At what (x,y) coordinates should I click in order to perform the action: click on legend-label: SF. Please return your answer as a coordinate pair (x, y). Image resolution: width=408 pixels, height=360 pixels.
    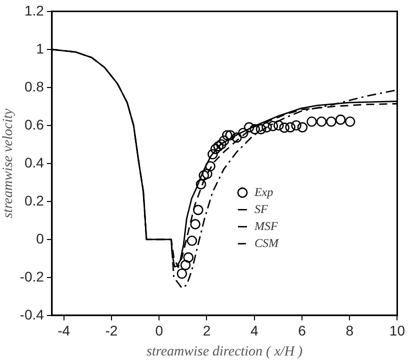
    Looking at the image, I should click on (261, 209).